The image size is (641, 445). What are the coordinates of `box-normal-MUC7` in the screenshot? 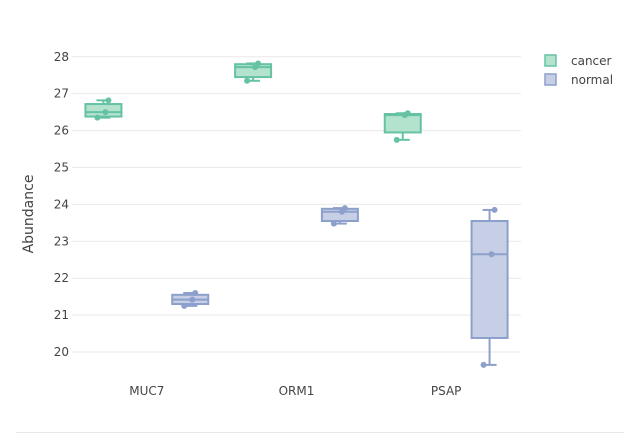 It's located at (190, 299).